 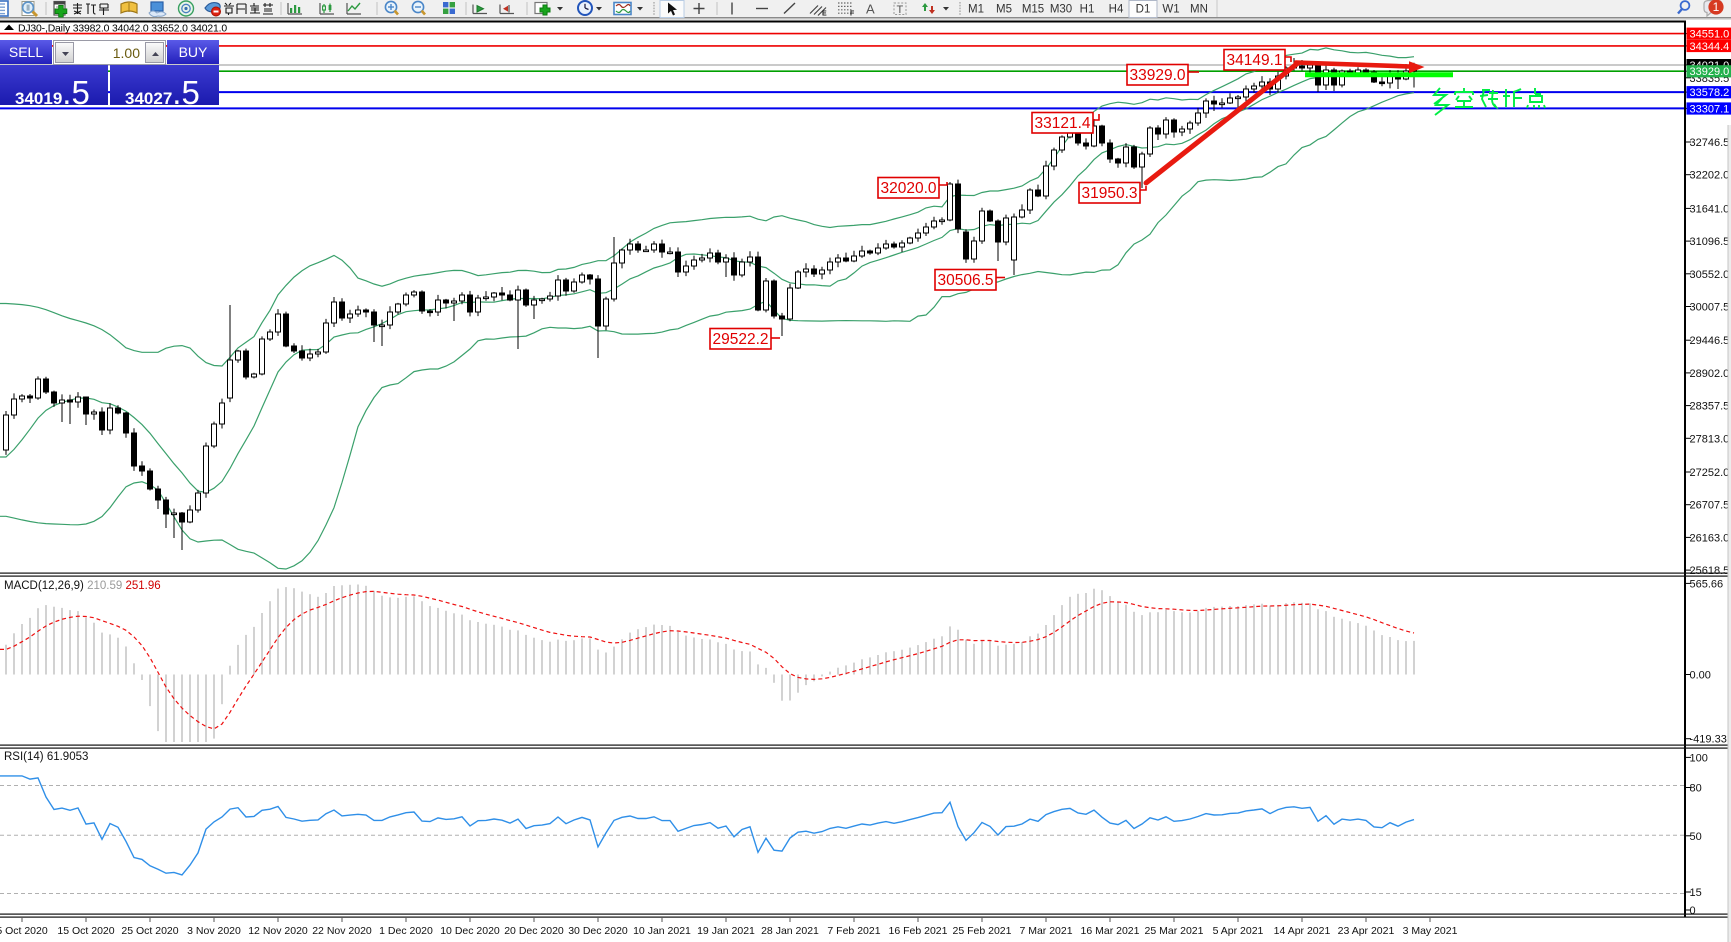 What do you see at coordinates (278, 931) in the screenshot?
I see `svg-text: 12 Nov 2020` at bounding box center [278, 931].